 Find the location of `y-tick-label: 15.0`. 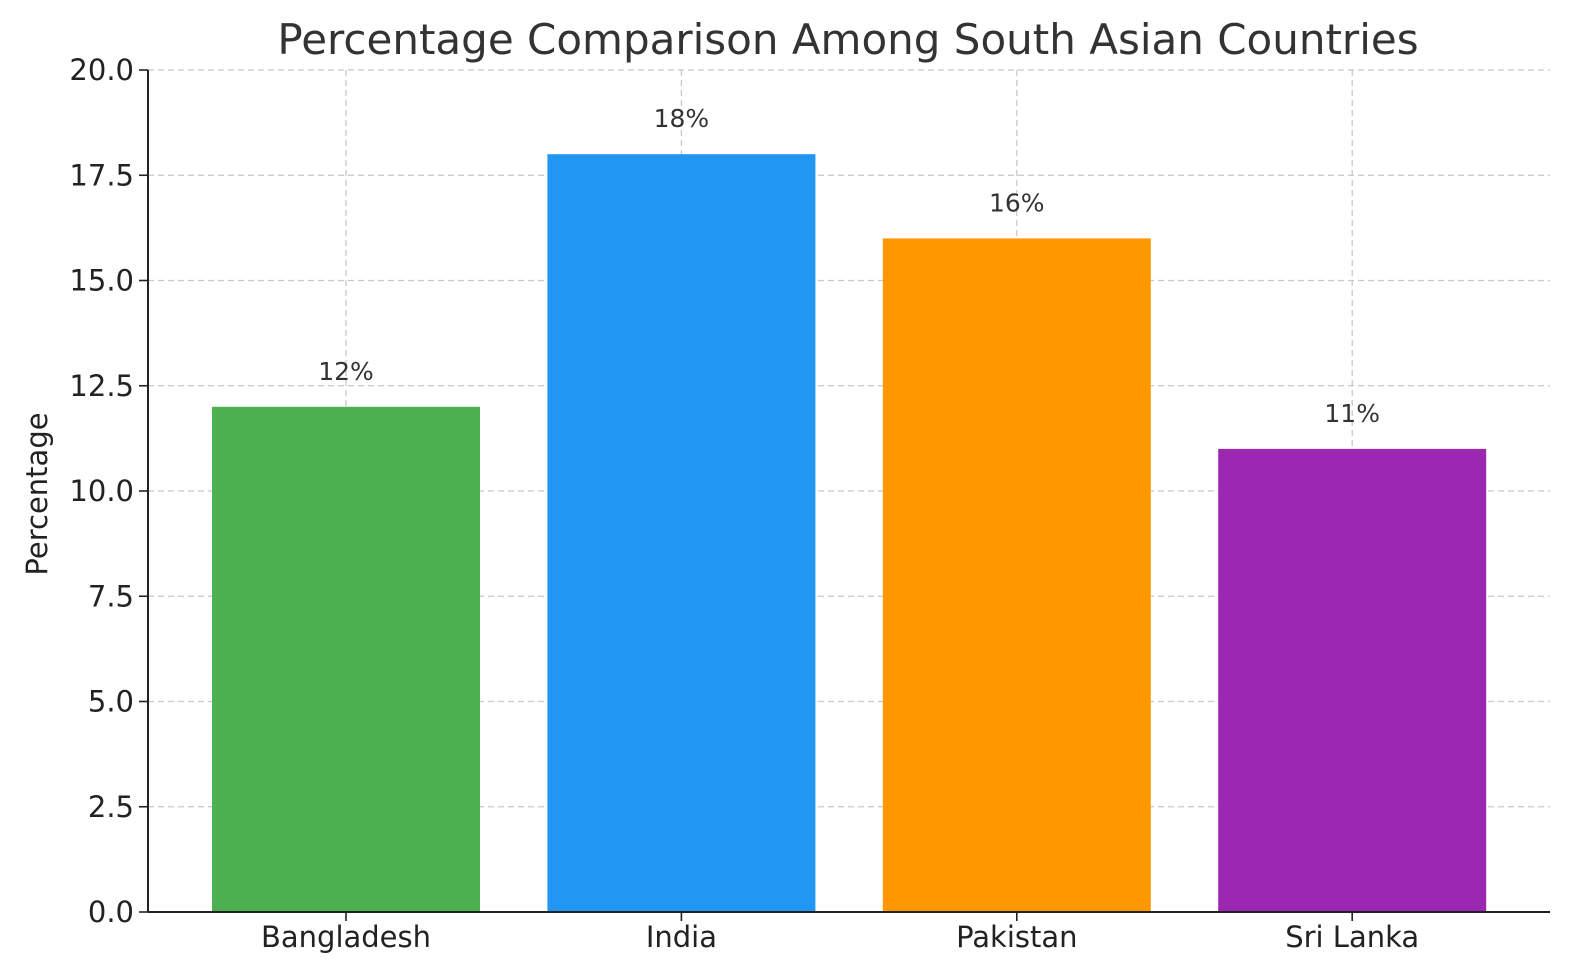

y-tick-label: 15.0 is located at coordinates (101, 281).